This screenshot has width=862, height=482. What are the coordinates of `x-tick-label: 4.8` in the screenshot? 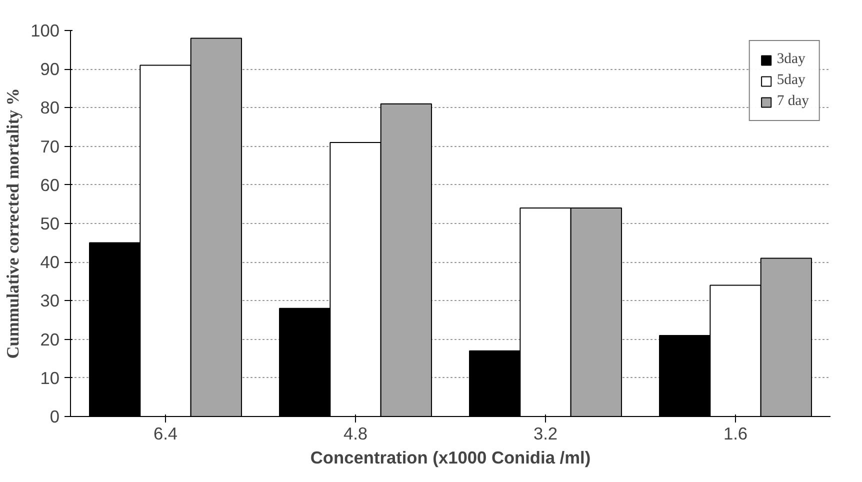 It's located at (355, 434).